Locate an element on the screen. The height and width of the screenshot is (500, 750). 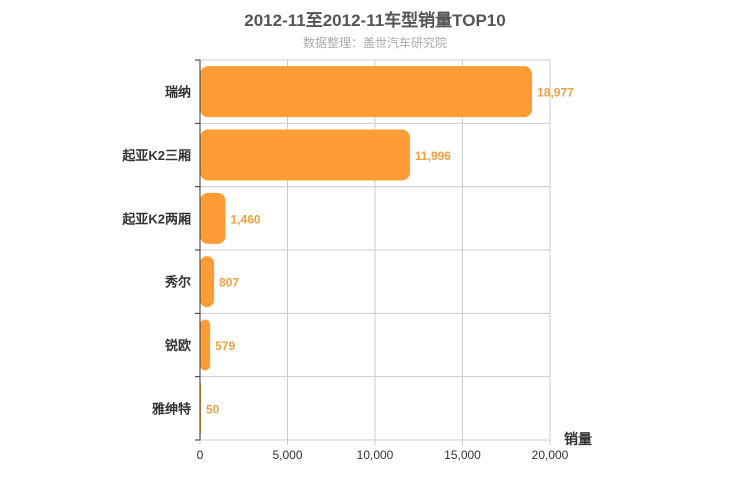
chart-title: 2012-11至2012-11车型销量TOP10 is located at coordinates (375, 20).